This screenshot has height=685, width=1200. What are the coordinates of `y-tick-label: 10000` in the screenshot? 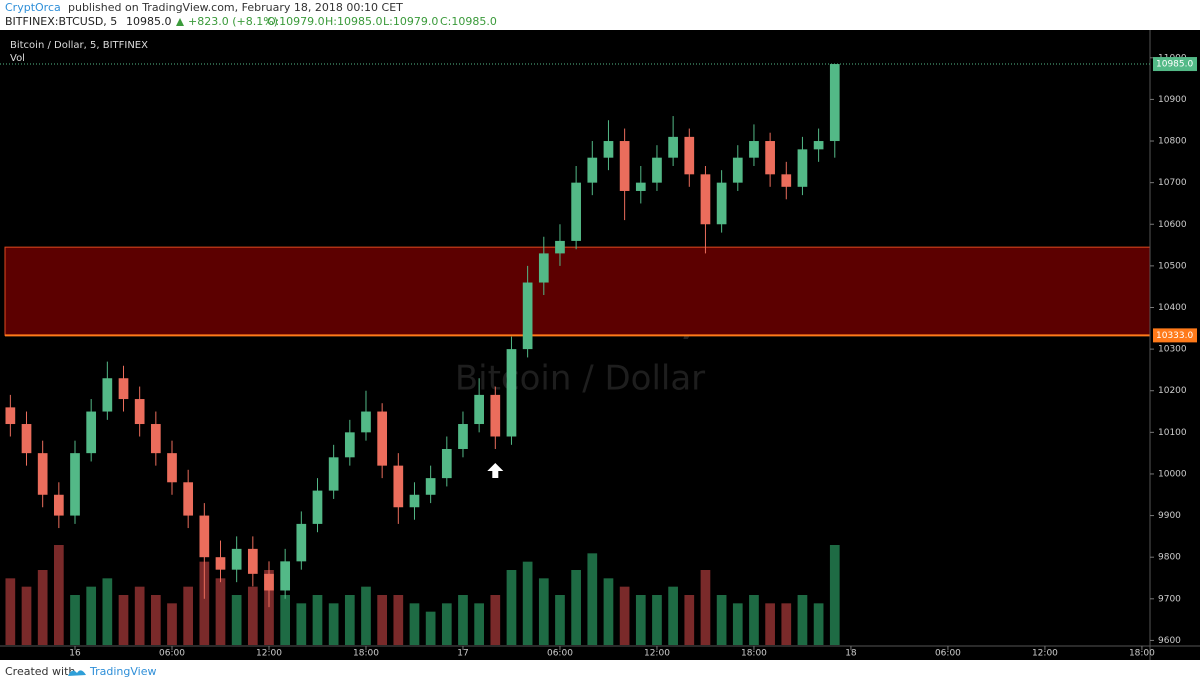 It's located at (1172, 474).